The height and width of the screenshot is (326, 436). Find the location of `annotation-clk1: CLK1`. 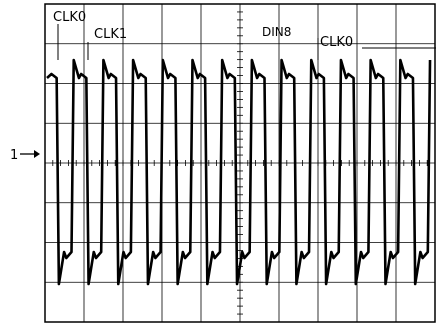

annotation-clk1: CLK1 is located at coordinates (110, 34).